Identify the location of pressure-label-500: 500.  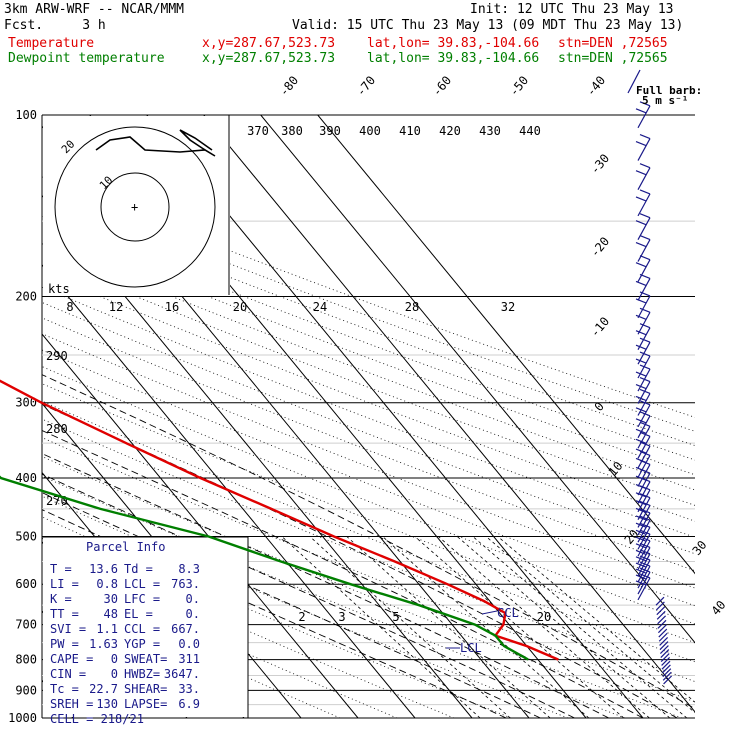
(26, 536).